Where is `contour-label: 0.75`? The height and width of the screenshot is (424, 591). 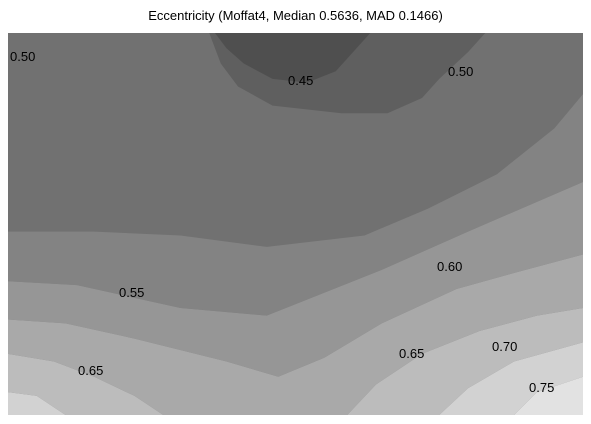 contour-label: 0.75 is located at coordinates (541, 387).